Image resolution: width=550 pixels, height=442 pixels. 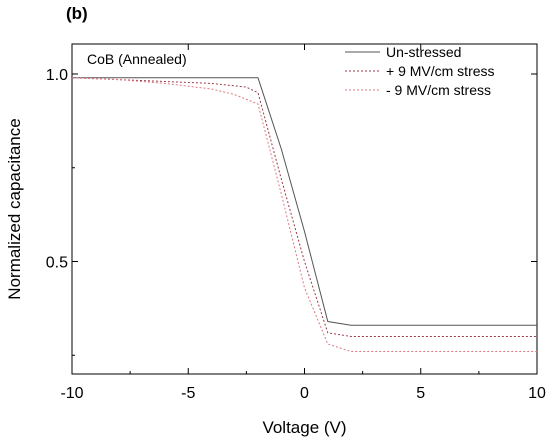 I want to click on y-axis-title: Normalized capacitance, so click(x=14, y=208).